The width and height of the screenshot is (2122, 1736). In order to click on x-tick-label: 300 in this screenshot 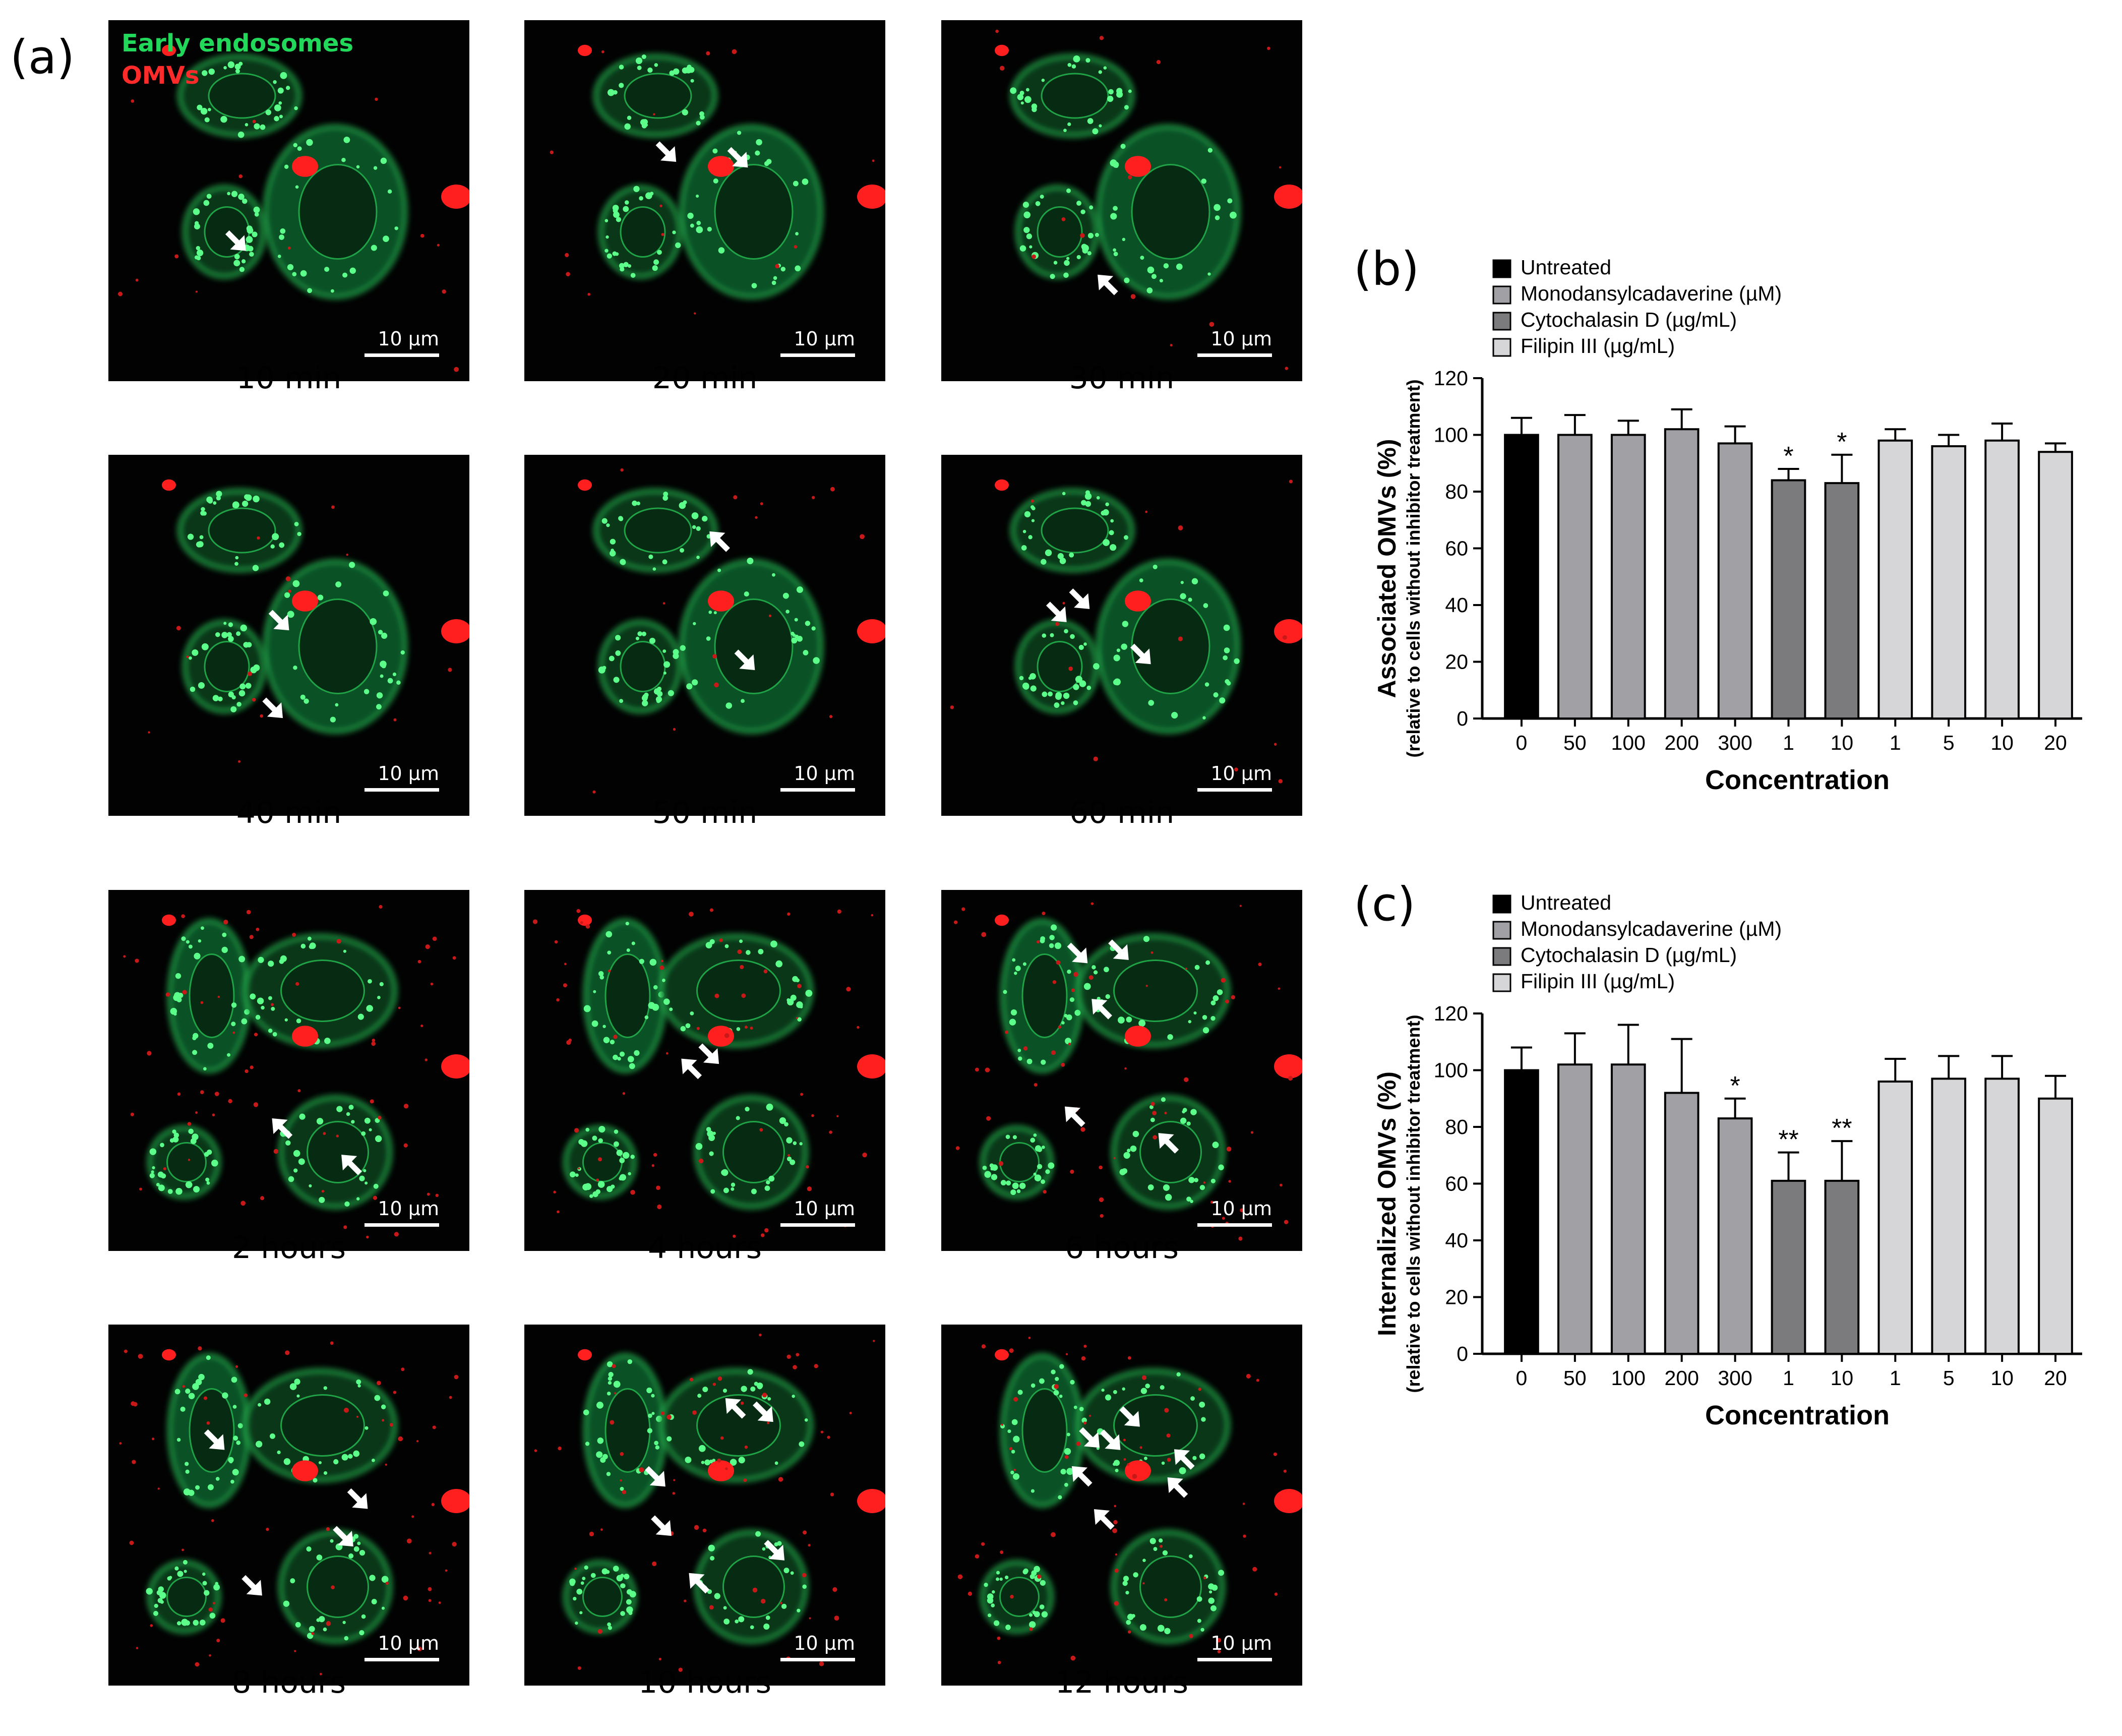, I will do `click(1735, 1378)`.